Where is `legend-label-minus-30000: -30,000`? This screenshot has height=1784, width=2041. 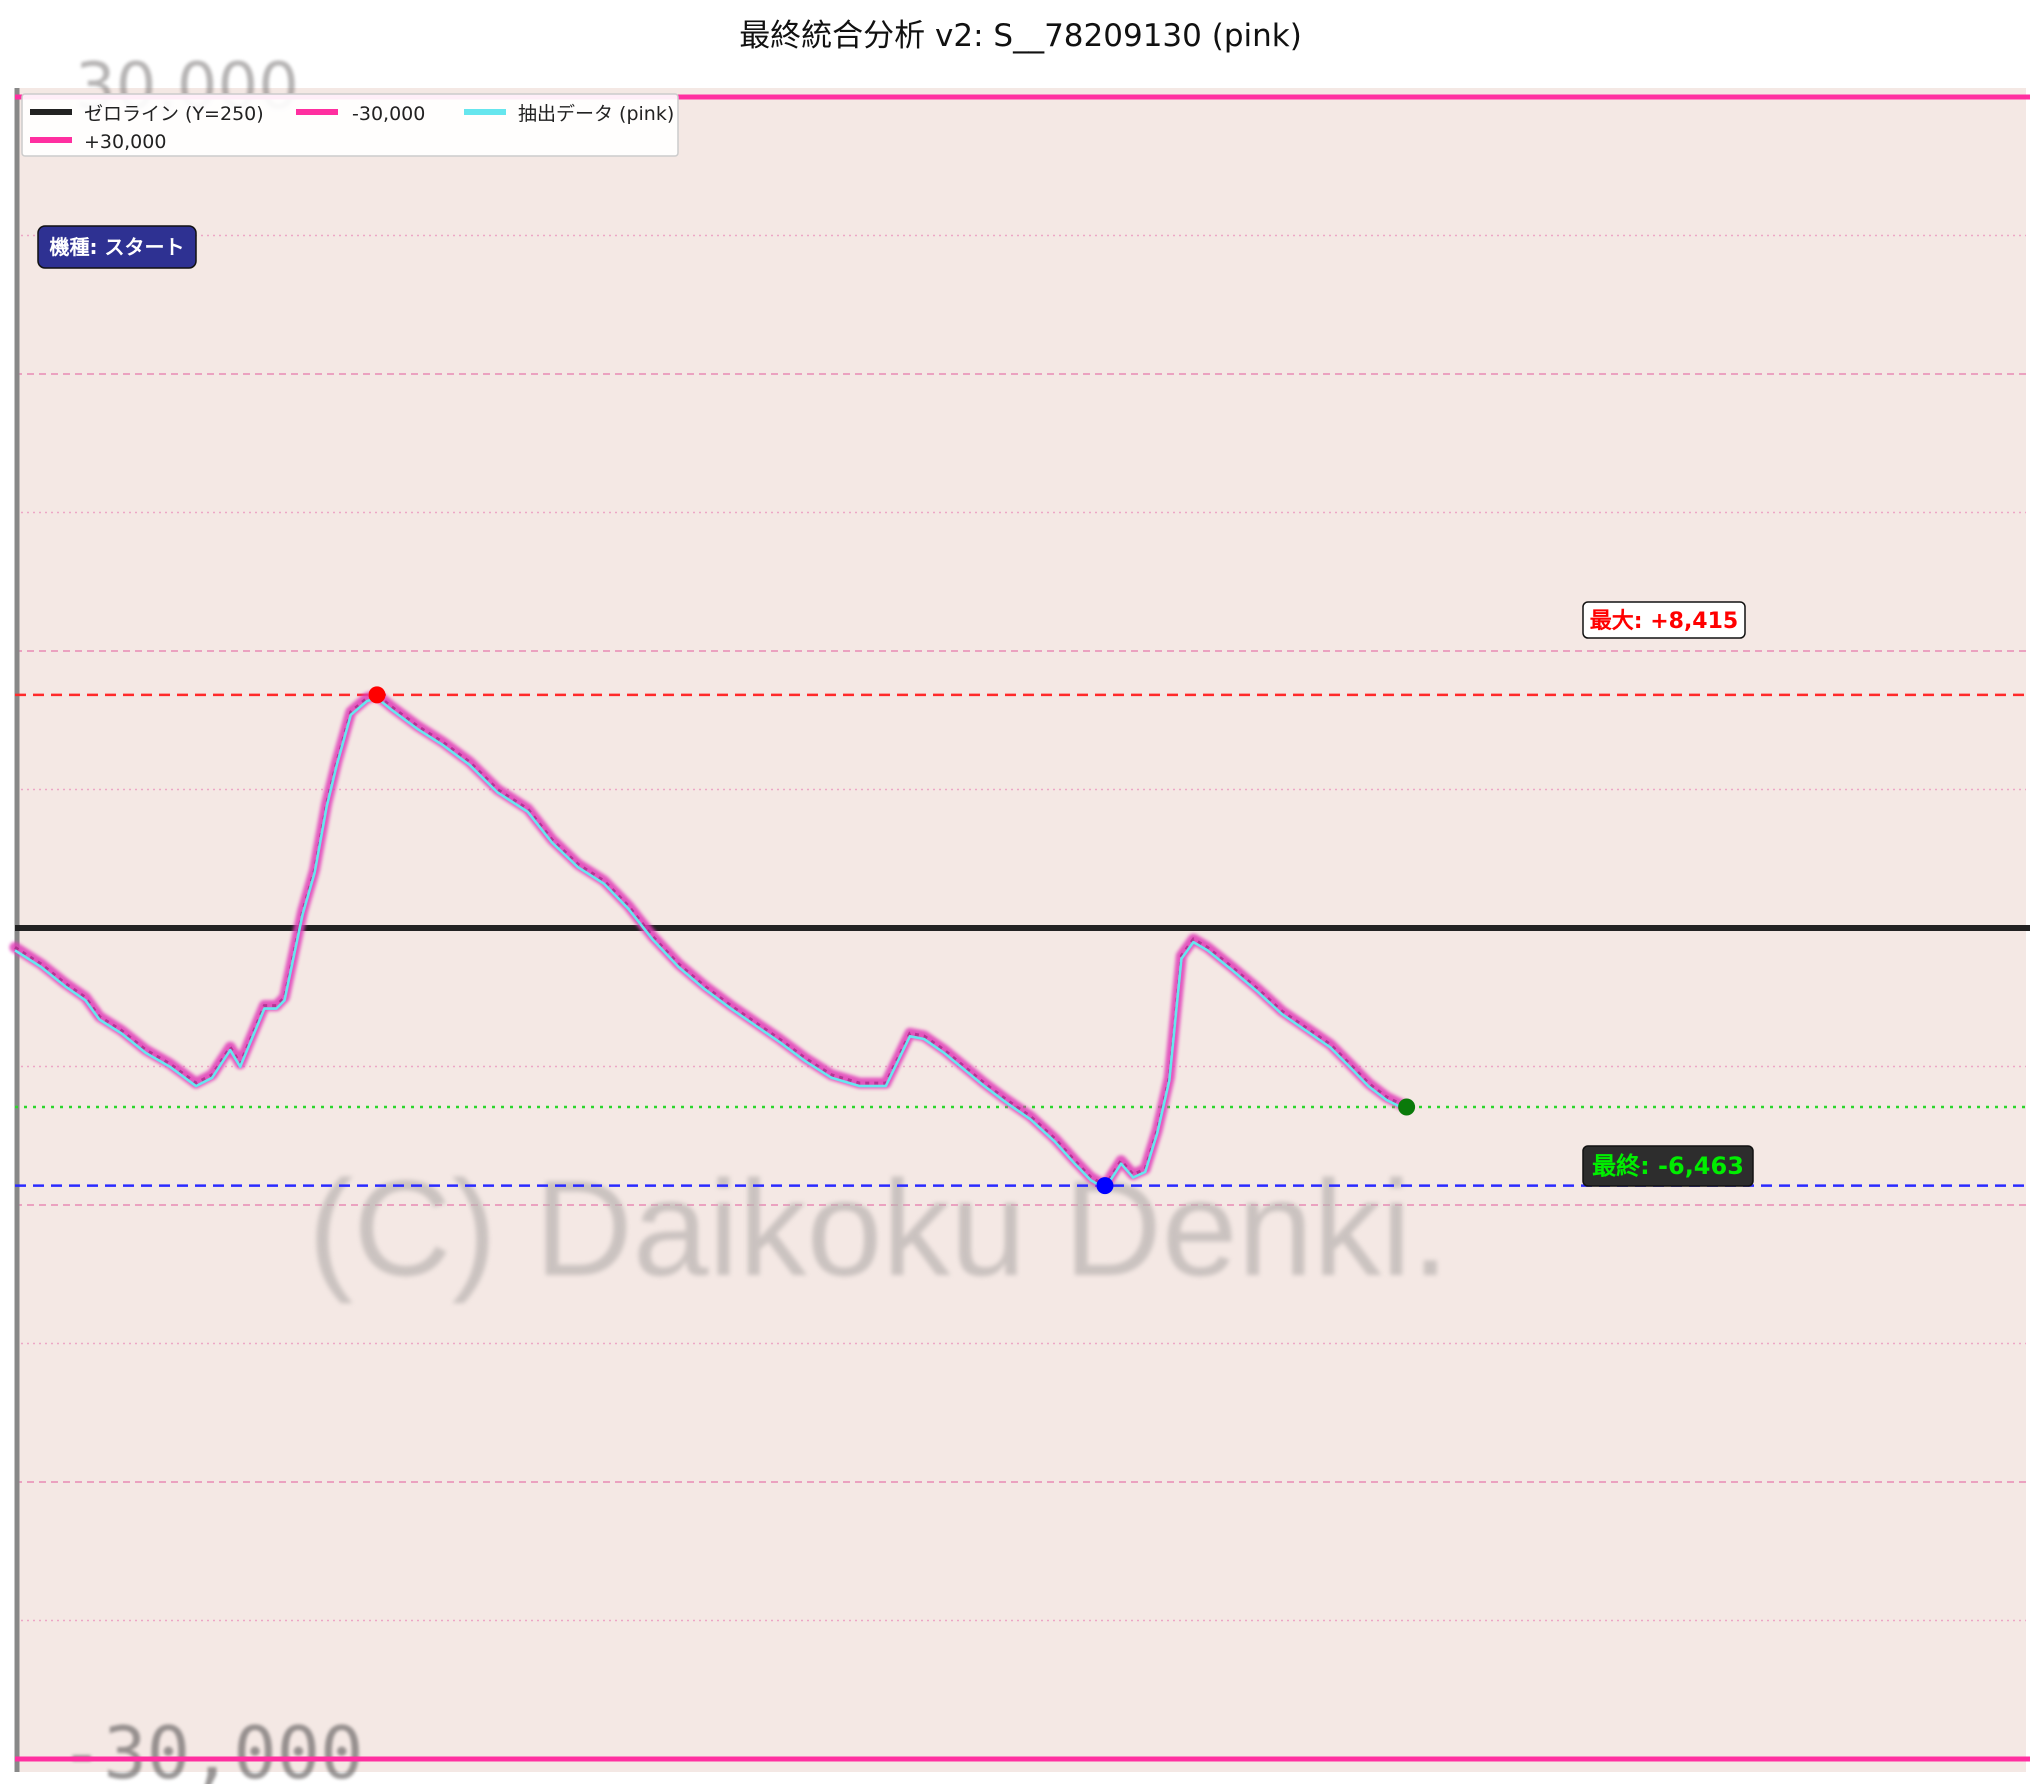
legend-label-minus-30000: -30,000 is located at coordinates (388, 114).